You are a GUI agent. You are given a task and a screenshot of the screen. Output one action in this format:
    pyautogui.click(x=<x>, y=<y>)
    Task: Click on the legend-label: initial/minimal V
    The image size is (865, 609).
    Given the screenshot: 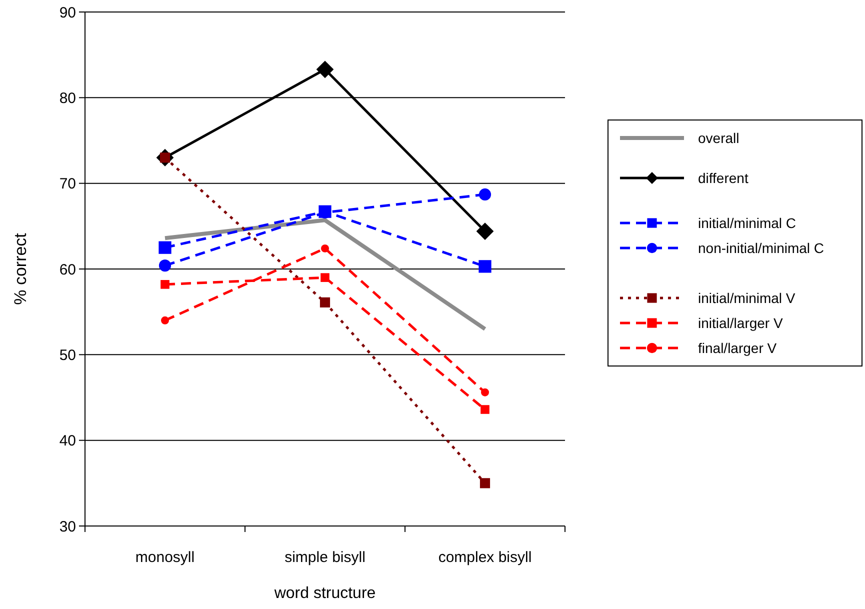 What is the action you would take?
    pyautogui.click(x=747, y=298)
    